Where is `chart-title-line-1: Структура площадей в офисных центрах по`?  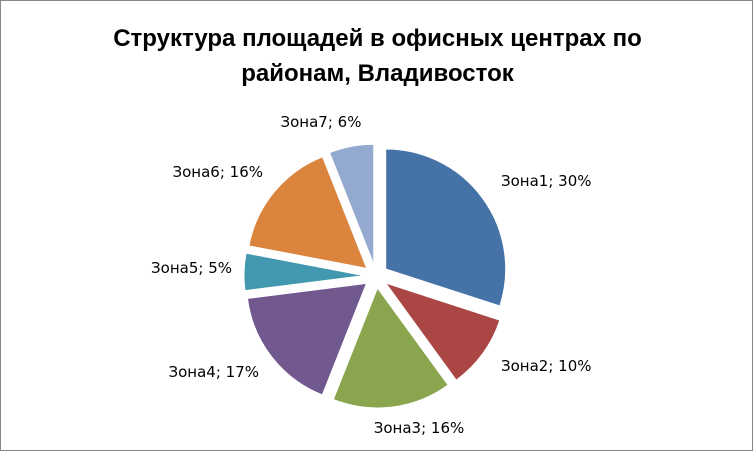
chart-title-line-1: Структура площадей в офисных центрах по is located at coordinates (377, 38).